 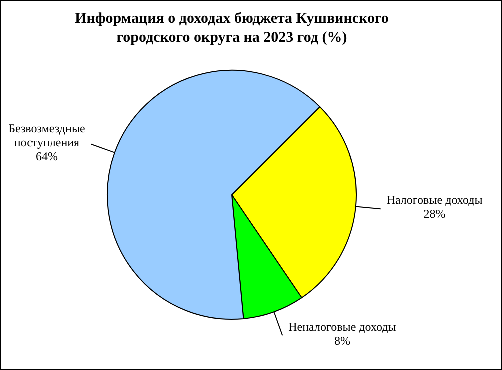 I want to click on slice-label: Налоговые доходы, so click(x=434, y=200).